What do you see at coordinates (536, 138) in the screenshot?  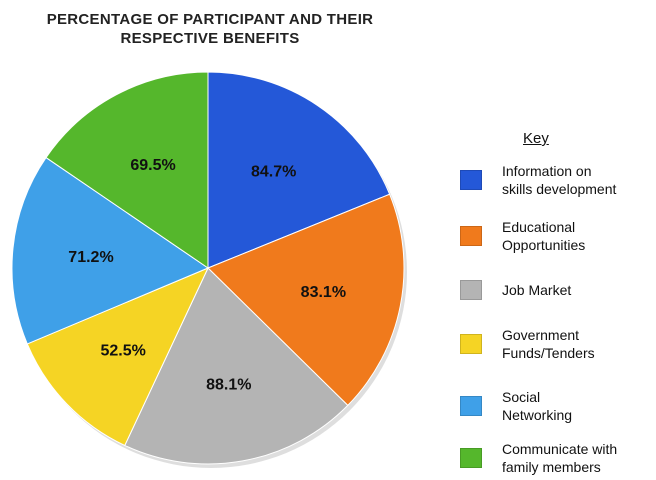 I see `legend-title: Key` at bounding box center [536, 138].